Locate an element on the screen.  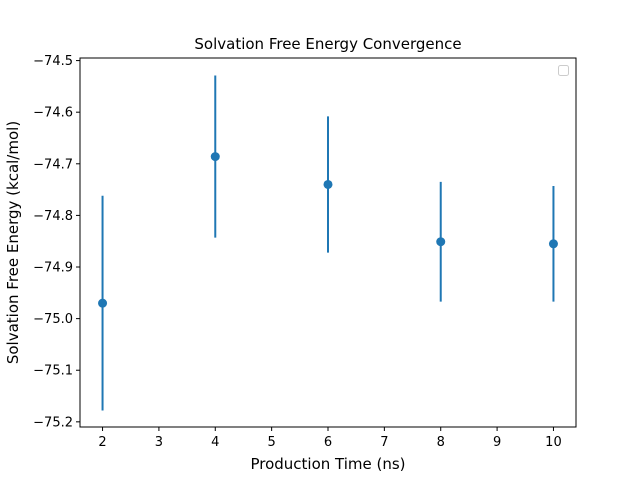
y-axis: −75.2 −75.1 −75.0 −74.9 −74.8 −74.7 −74.6 −74.5 is located at coordinates (56, 242).